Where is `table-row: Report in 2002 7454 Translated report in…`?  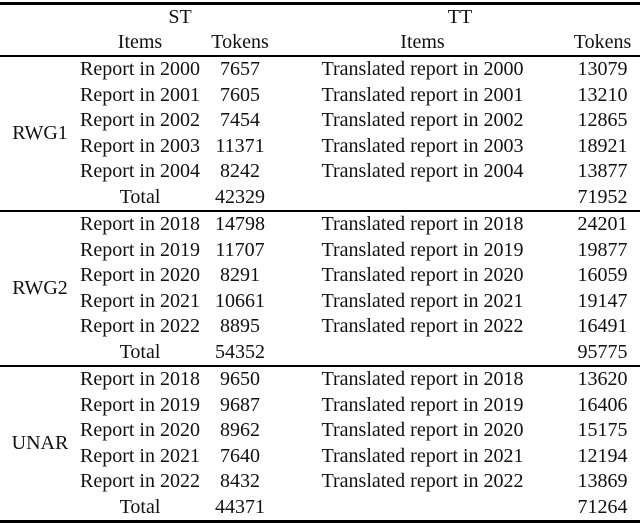 table-row: Report in 2002 7454 Translated report in… is located at coordinates (320, 121).